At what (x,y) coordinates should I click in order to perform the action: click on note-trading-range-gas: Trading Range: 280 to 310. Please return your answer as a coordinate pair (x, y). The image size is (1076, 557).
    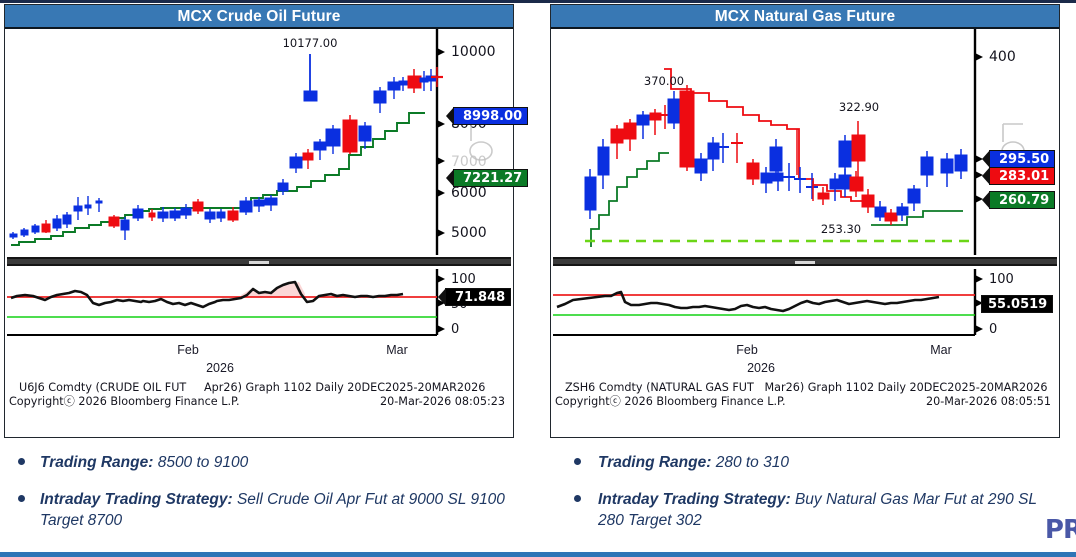
    Looking at the image, I should click on (807, 462).